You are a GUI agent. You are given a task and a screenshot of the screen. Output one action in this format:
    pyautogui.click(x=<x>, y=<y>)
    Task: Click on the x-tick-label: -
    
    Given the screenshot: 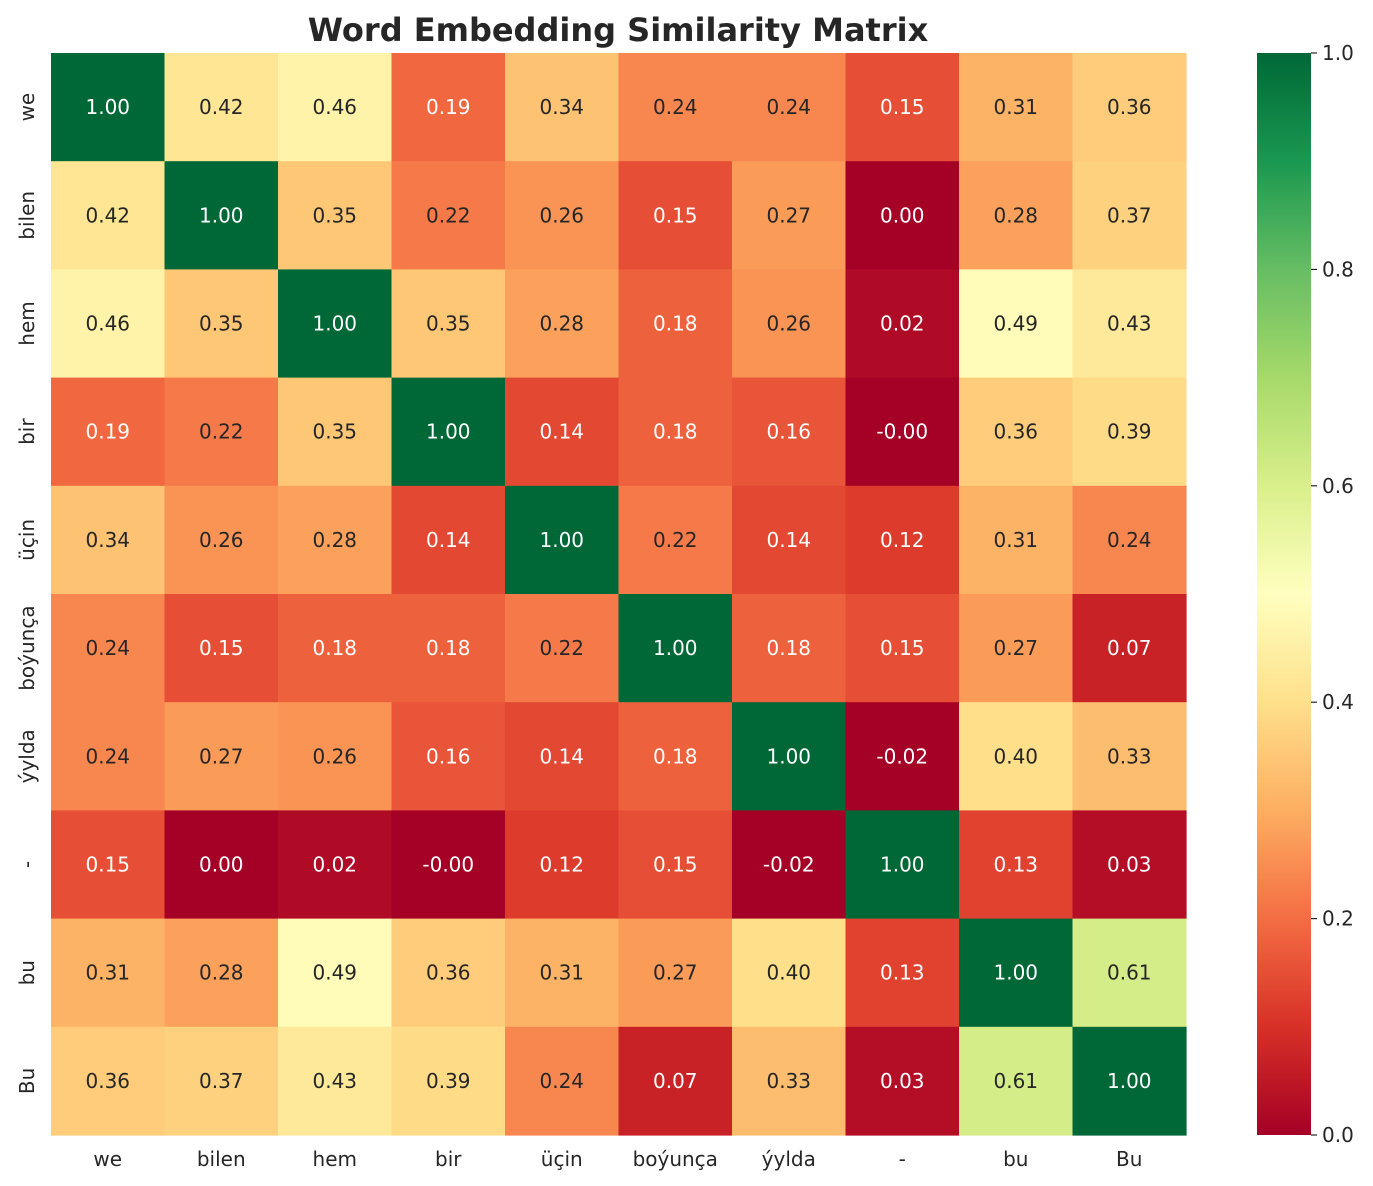 What is the action you would take?
    pyautogui.click(x=902, y=1159)
    